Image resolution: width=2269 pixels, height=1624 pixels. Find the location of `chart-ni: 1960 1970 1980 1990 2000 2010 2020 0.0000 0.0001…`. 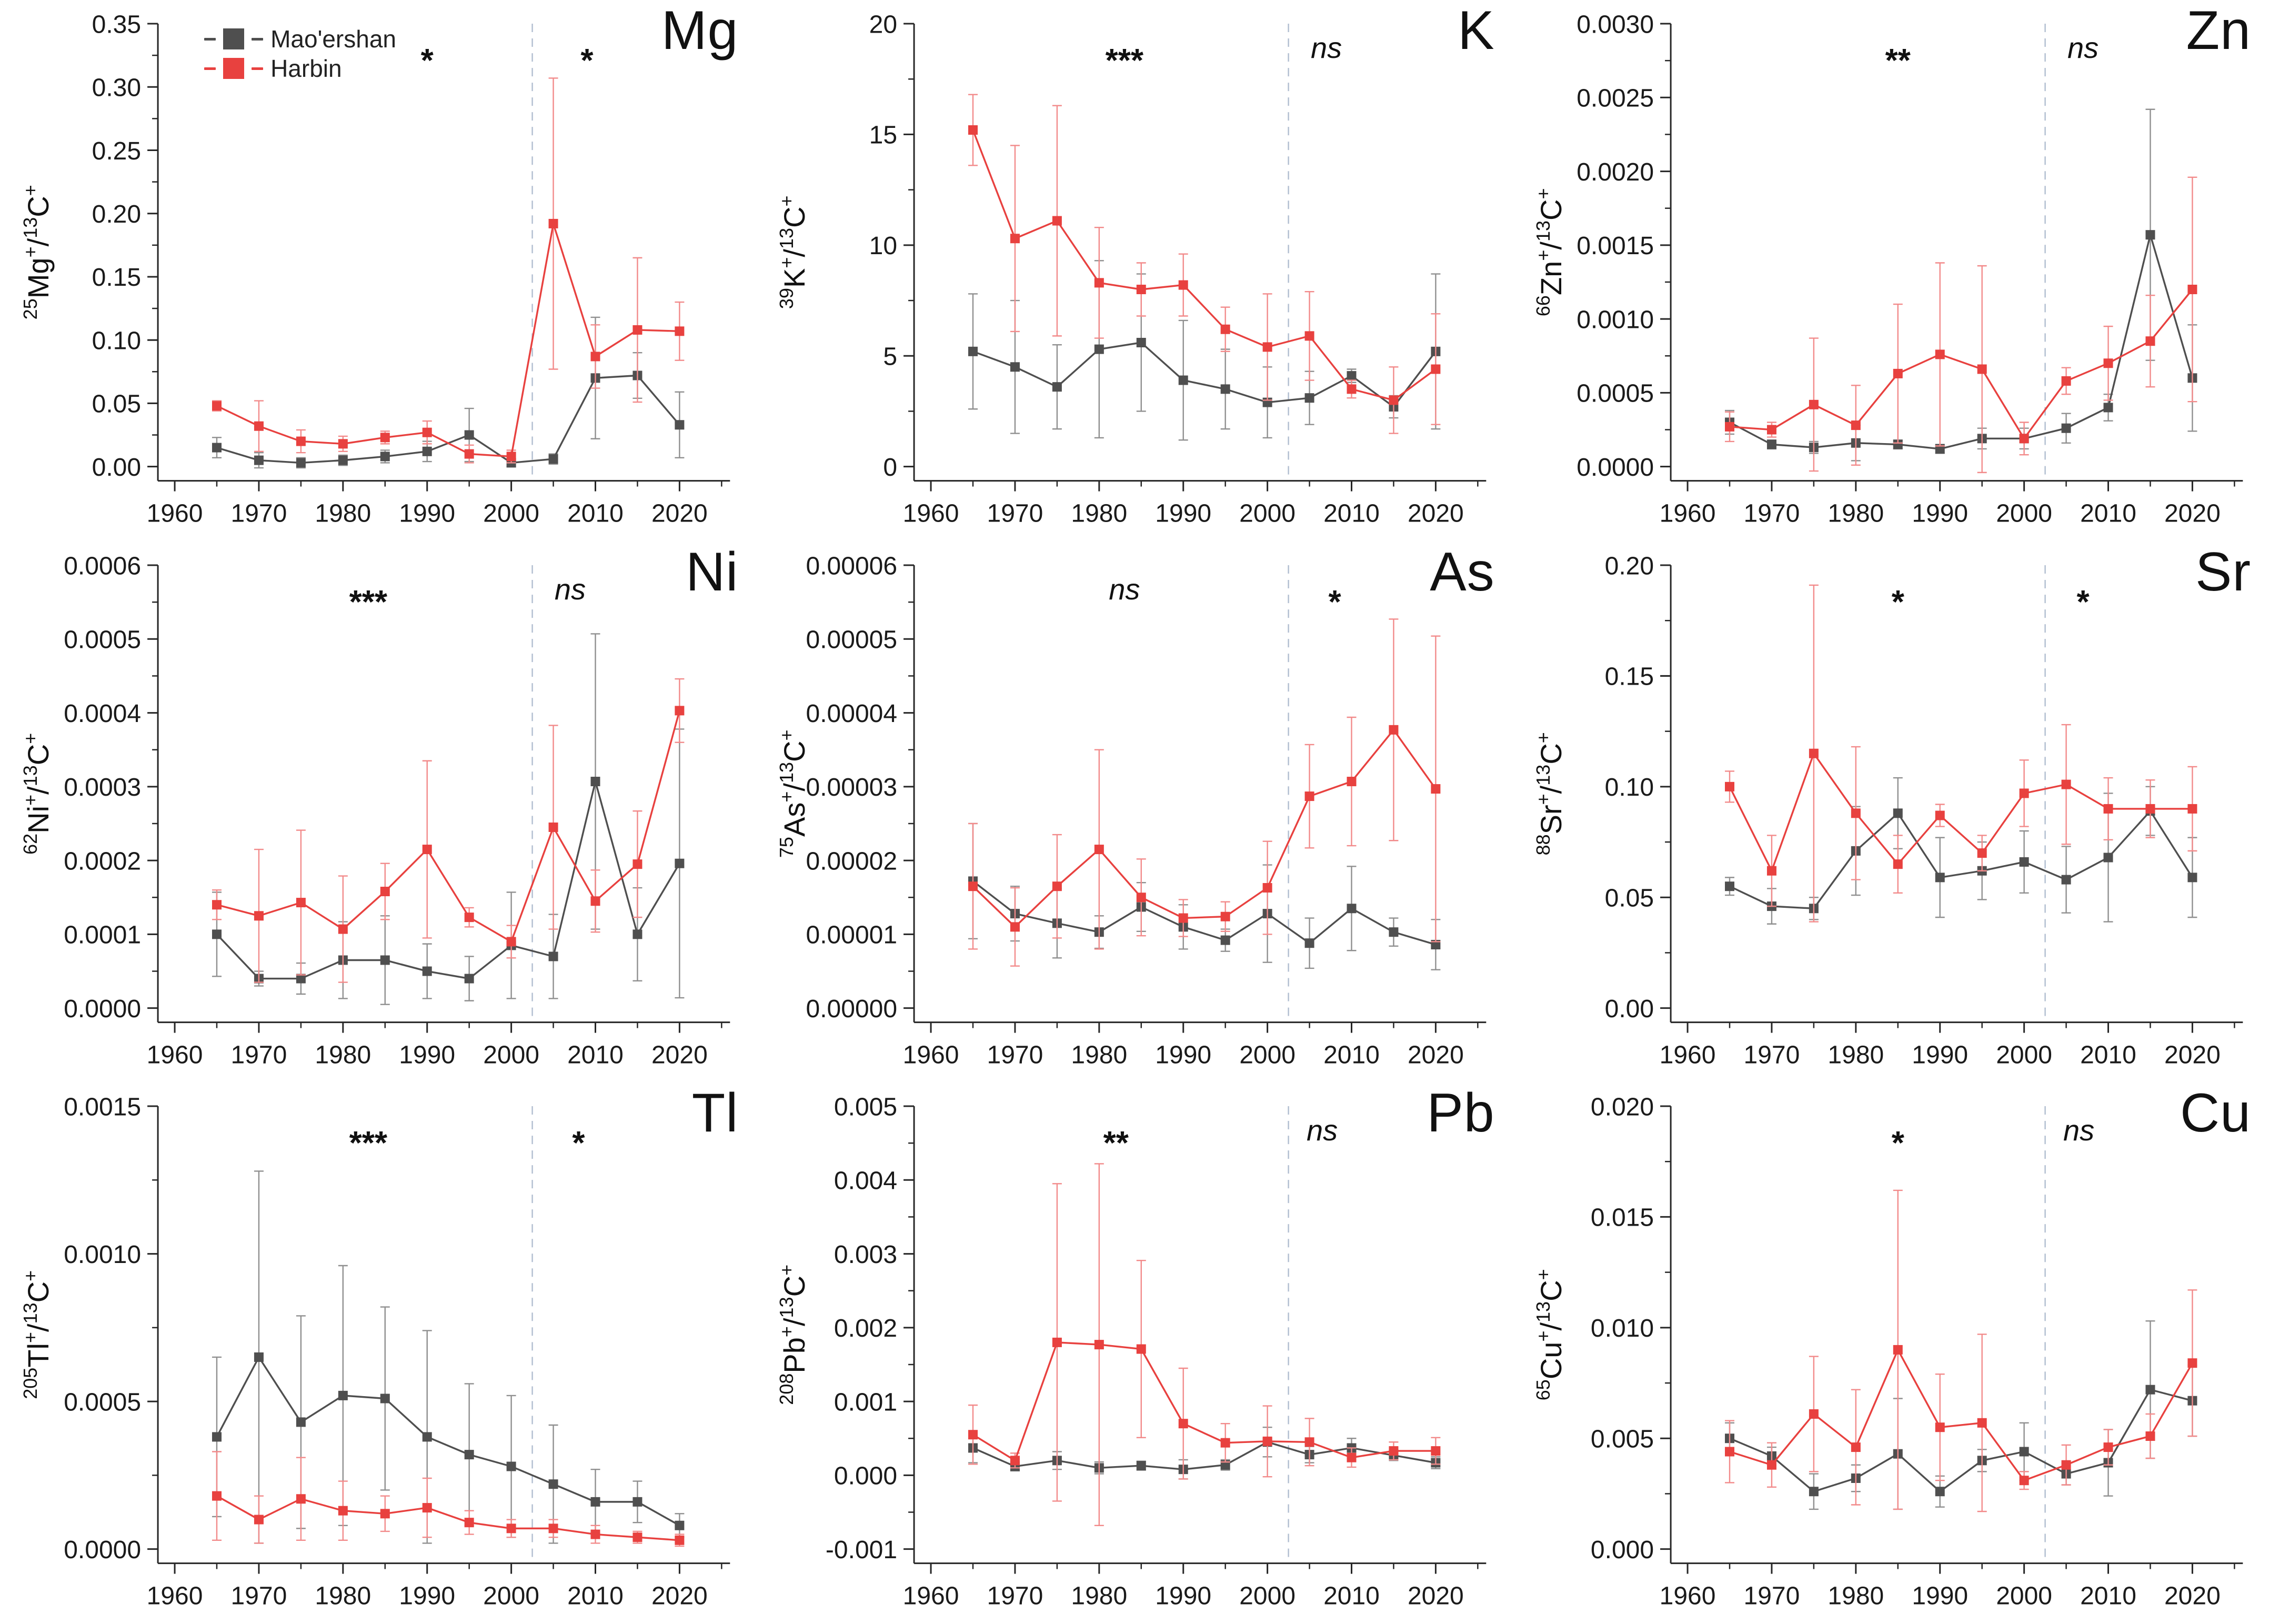

chart-ni: 1960 1970 1980 1990 2000 2010 2020 0.0000 0.0001… is located at coordinates (378, 813).